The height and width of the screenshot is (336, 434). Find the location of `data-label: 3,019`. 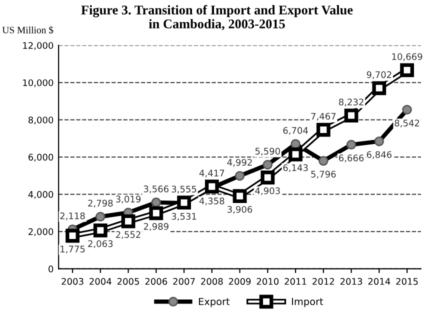

data-label: 3,019 is located at coordinates (128, 200).